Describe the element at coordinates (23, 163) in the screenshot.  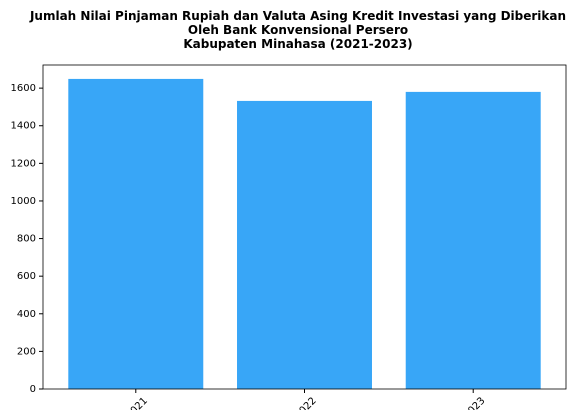
I see `y-tick-label: 1200` at that location.